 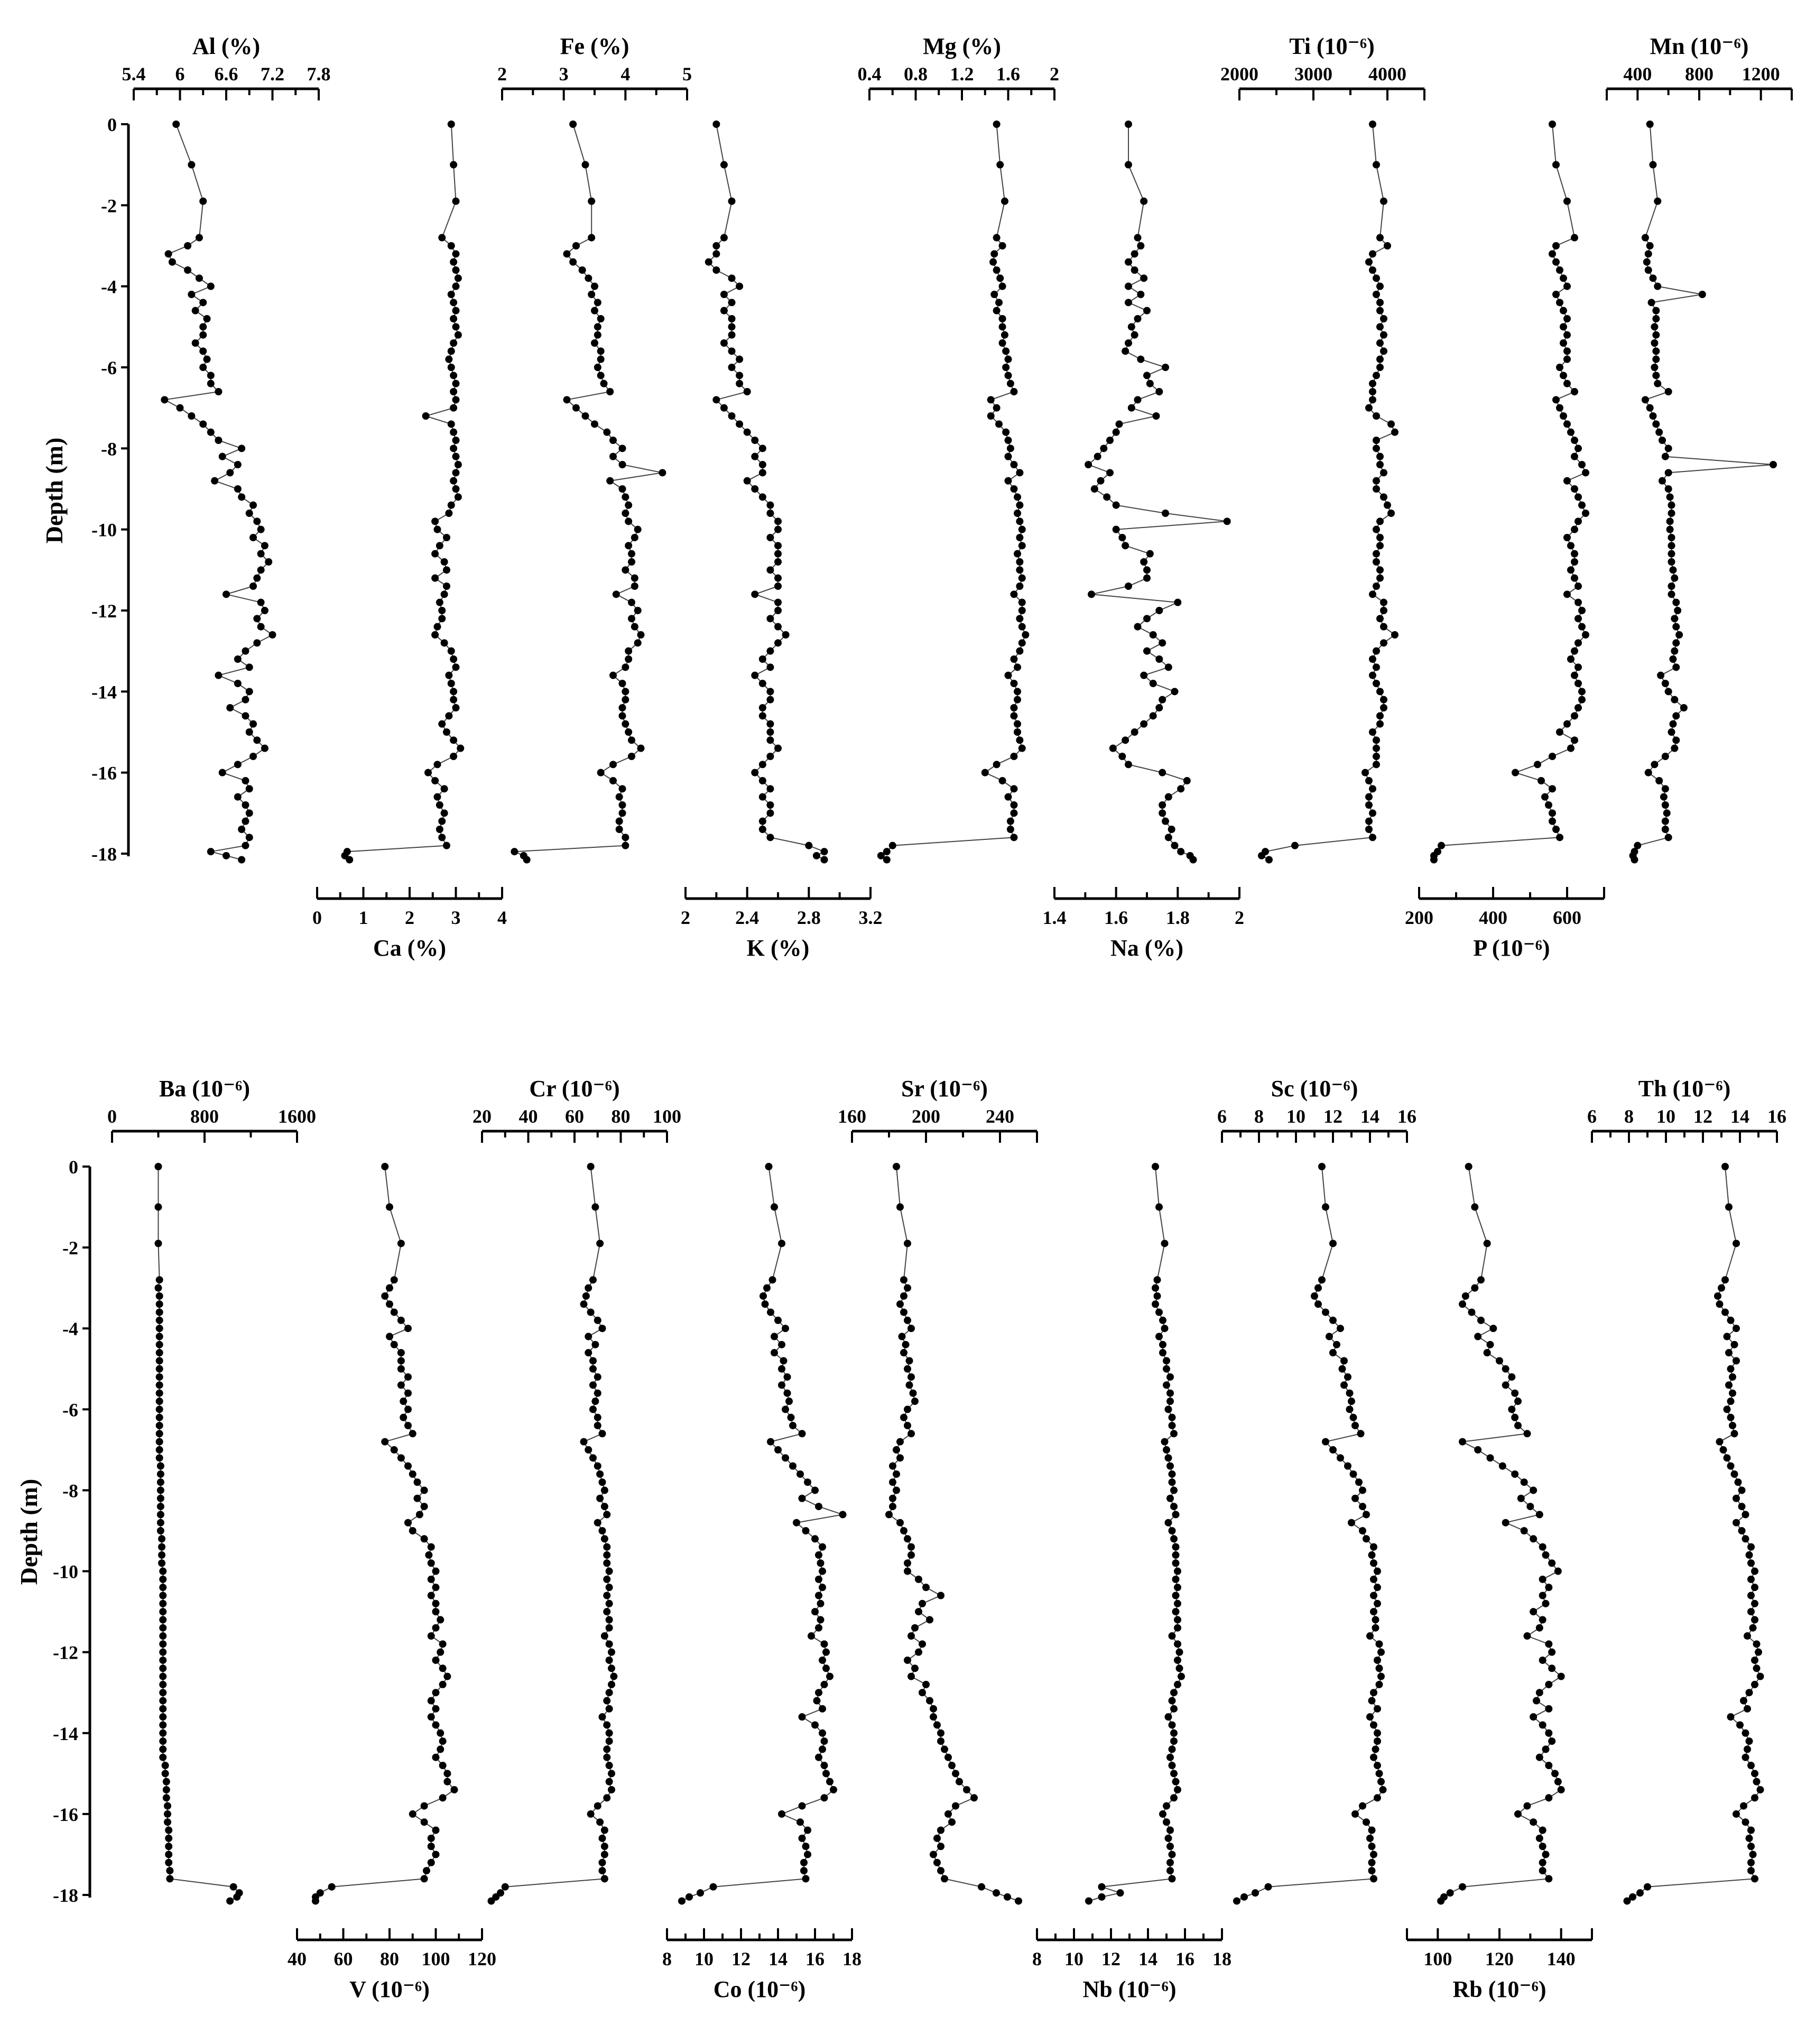 What do you see at coordinates (73, 1167) in the screenshot?
I see `depth-tick-label: 0` at bounding box center [73, 1167].